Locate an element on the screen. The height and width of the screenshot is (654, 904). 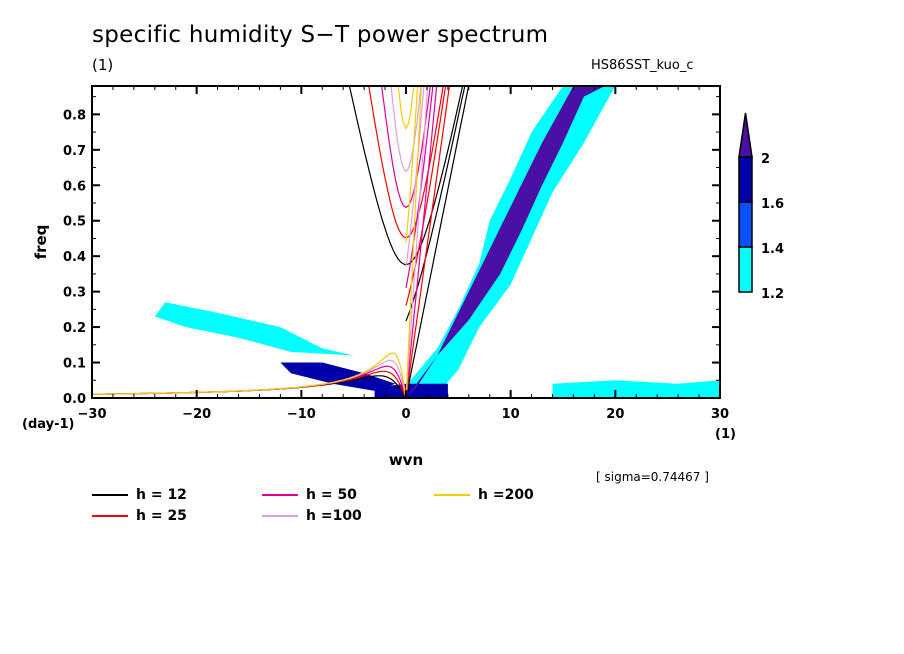
colorbar-extend-arrow is located at coordinates (745, 135).